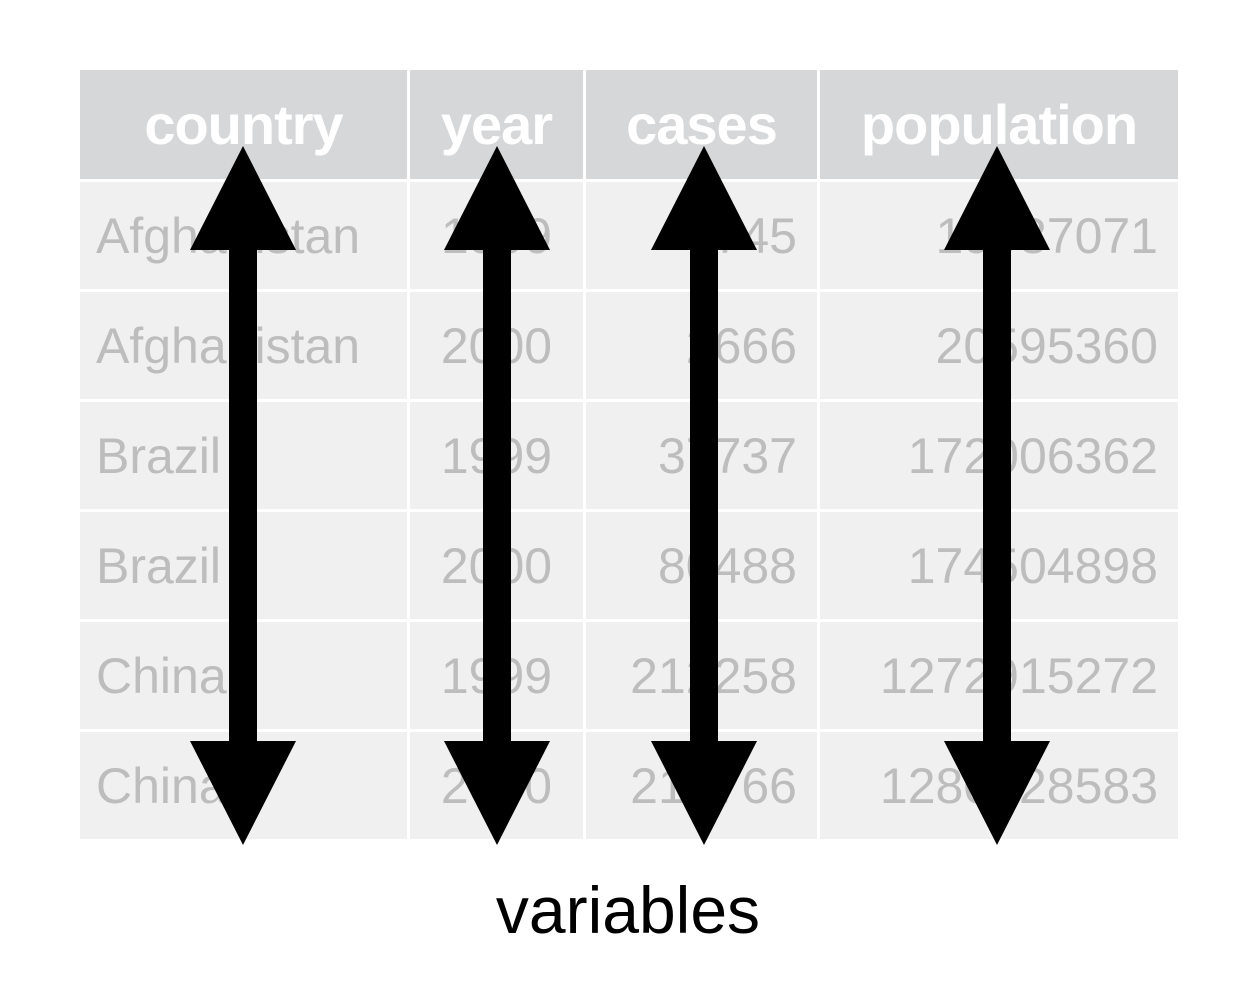 Image resolution: width=1244 pixels, height=992 pixels. Describe the element at coordinates (703, 344) in the screenshot. I see `cell-cases: 2666` at that location.